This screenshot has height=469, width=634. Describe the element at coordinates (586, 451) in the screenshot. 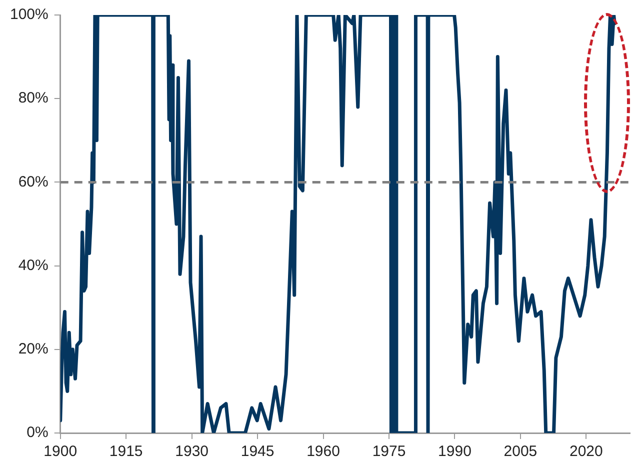

I see `x-tick-label: 2020` at that location.